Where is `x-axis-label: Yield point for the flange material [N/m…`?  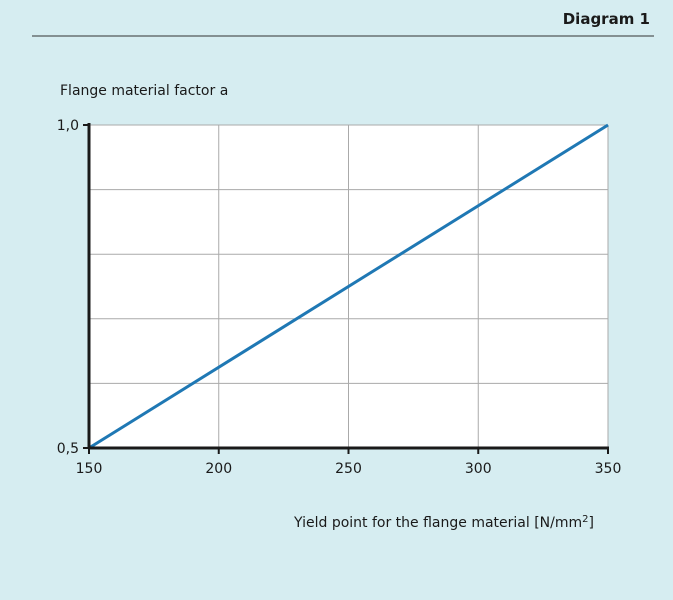
x-axis-label: Yield point for the flange material [N/m… is located at coordinates (443, 522).